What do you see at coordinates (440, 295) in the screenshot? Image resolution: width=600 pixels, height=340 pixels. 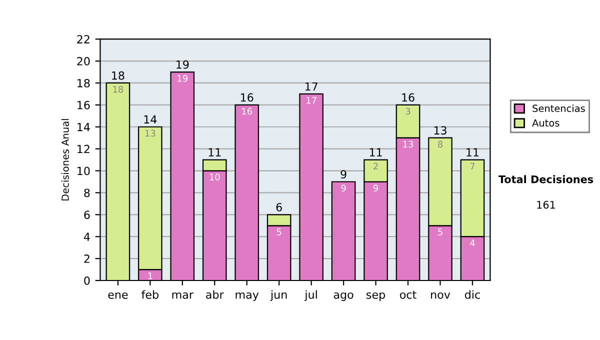 I see `x-tick-label: nov` at bounding box center [440, 295].